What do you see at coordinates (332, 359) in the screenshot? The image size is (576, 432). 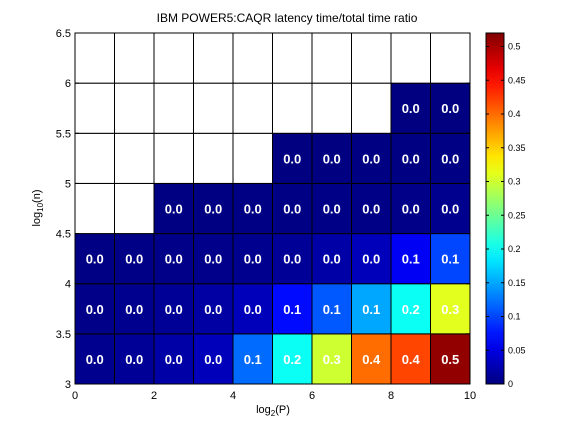 I see `cell-value-label: 0.3` at bounding box center [332, 359].